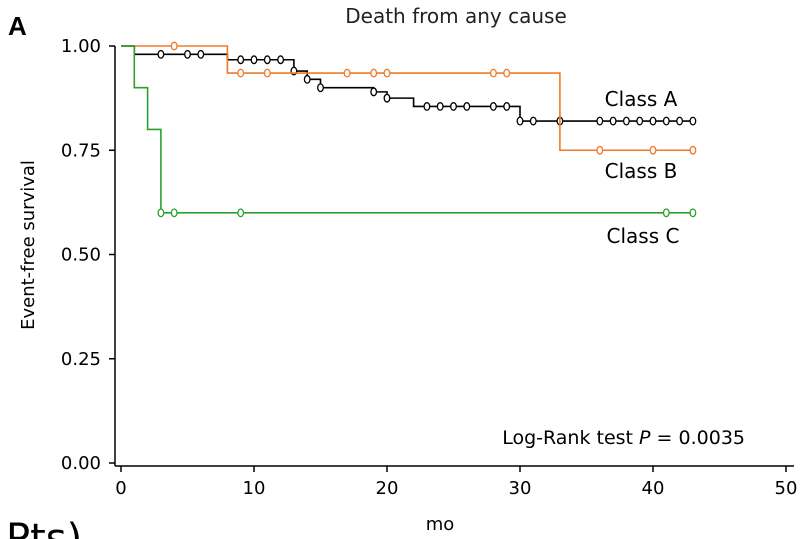 Image resolution: width=800 pixels, height=539 pixels. I want to click on clipped-caption-text: Pts), so click(44, 527).